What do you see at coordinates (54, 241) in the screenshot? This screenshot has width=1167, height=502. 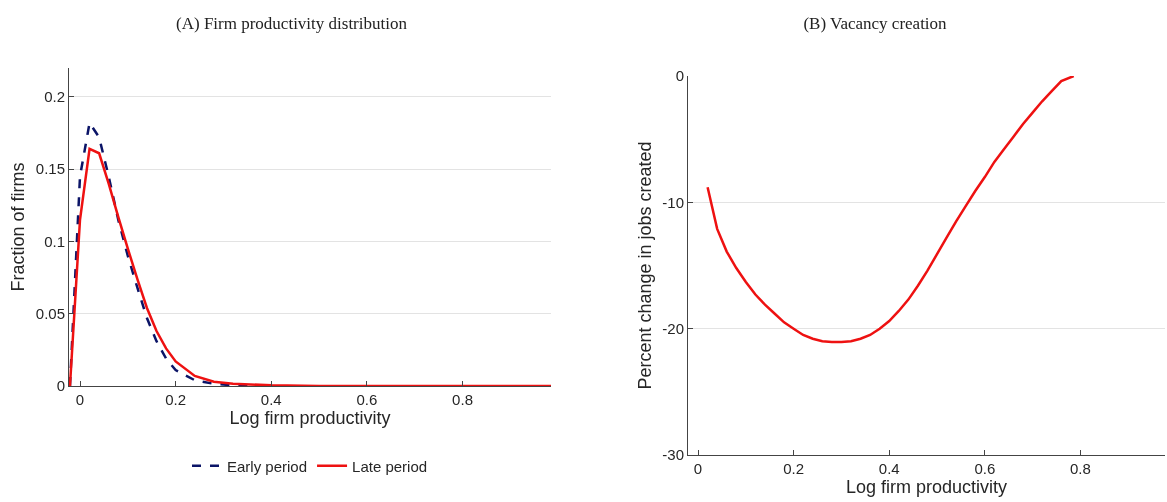 I see `y-tick-label: 0.1` at bounding box center [54, 241].